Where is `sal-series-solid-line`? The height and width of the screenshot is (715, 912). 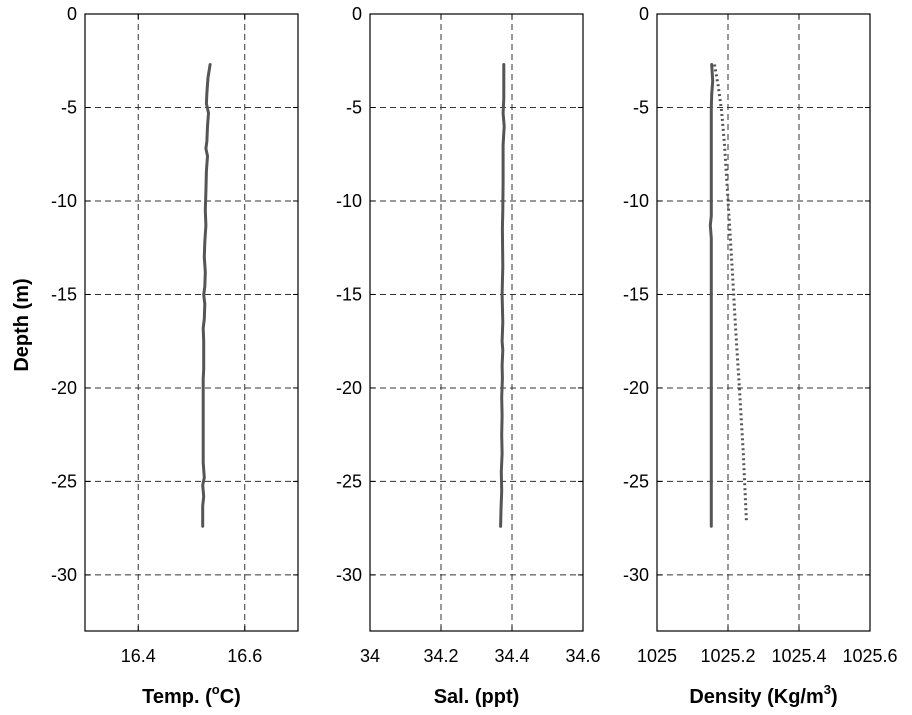 sal-series-solid-line is located at coordinates (502, 295).